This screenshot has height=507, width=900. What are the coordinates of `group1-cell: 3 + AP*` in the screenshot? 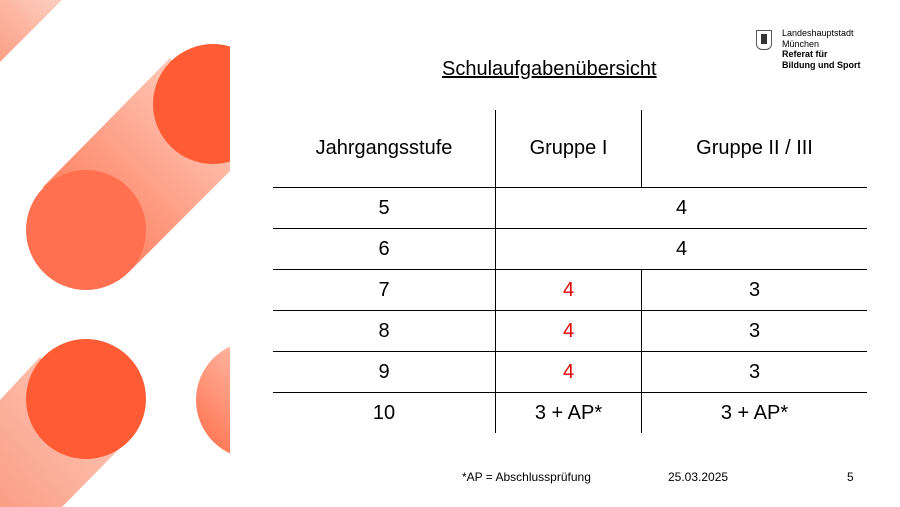 It's located at (568, 412).